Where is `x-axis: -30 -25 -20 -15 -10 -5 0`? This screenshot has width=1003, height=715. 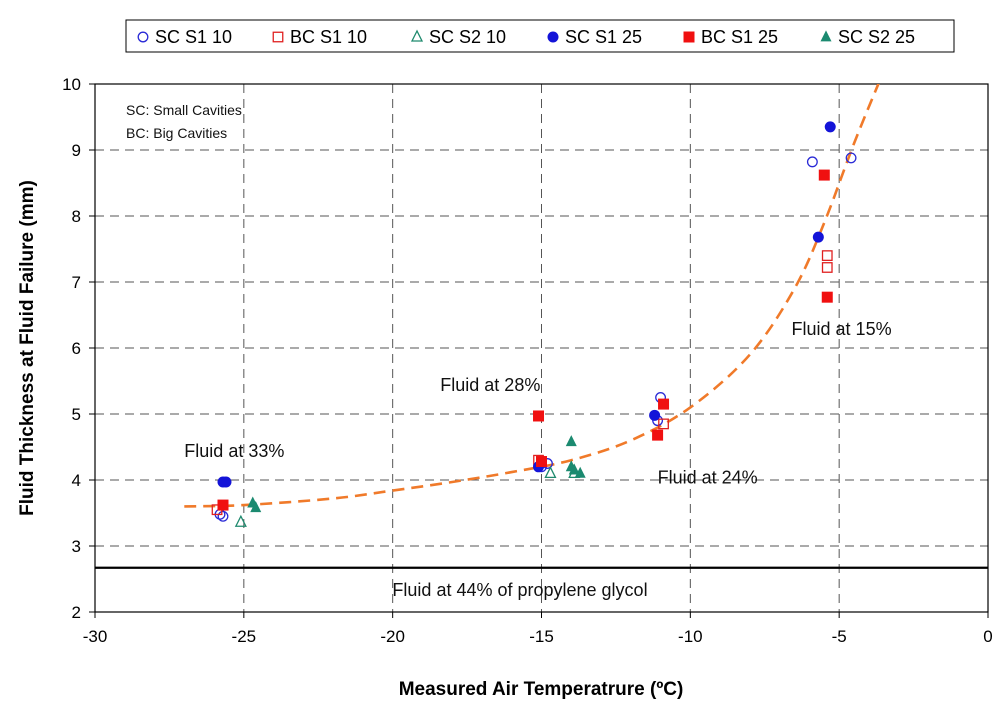
x-axis: -30 -25 -20 -15 -10 -5 0 is located at coordinates (538, 629).